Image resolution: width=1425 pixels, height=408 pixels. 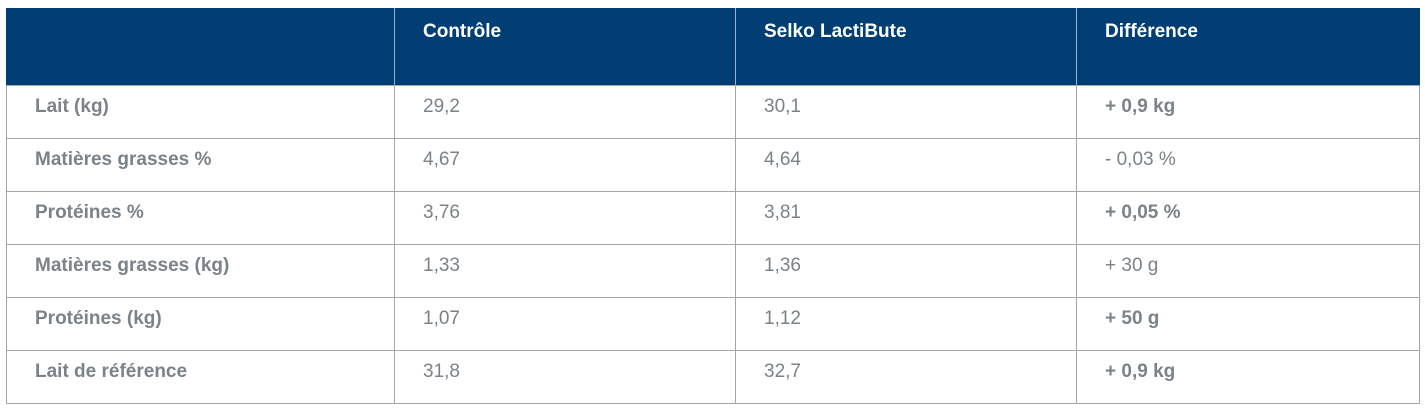 I want to click on row-label: Lait (kg), so click(x=200, y=112).